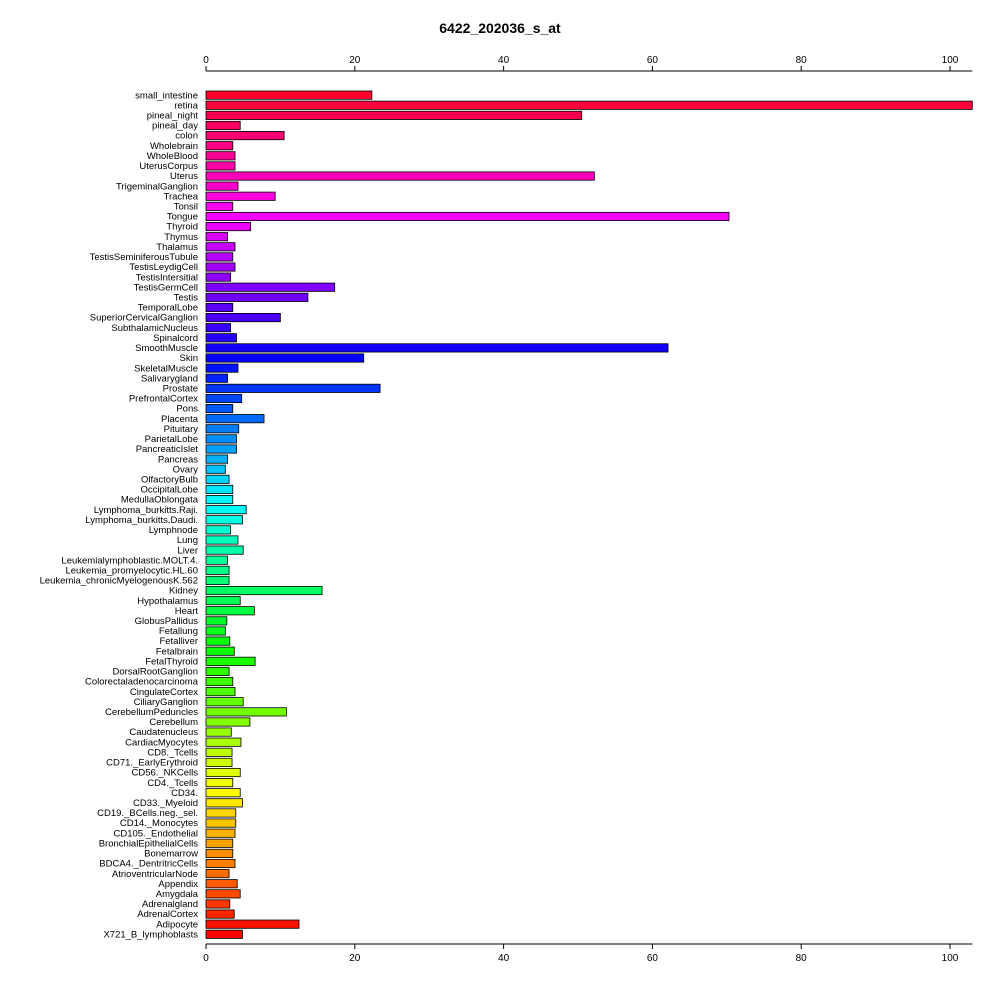 The height and width of the screenshot is (1000, 1000). Describe the element at coordinates (588, 63) in the screenshot. I see `top-axis: 0 20 40 60 80 100` at that location.